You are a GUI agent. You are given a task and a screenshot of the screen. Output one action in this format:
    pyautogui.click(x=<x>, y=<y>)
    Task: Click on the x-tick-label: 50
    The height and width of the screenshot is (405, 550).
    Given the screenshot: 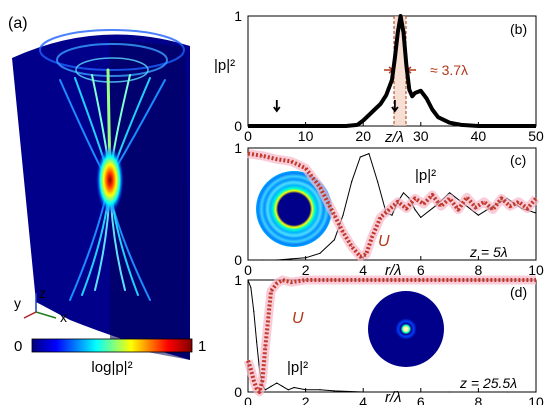 What is the action you would take?
    pyautogui.click(x=536, y=136)
    